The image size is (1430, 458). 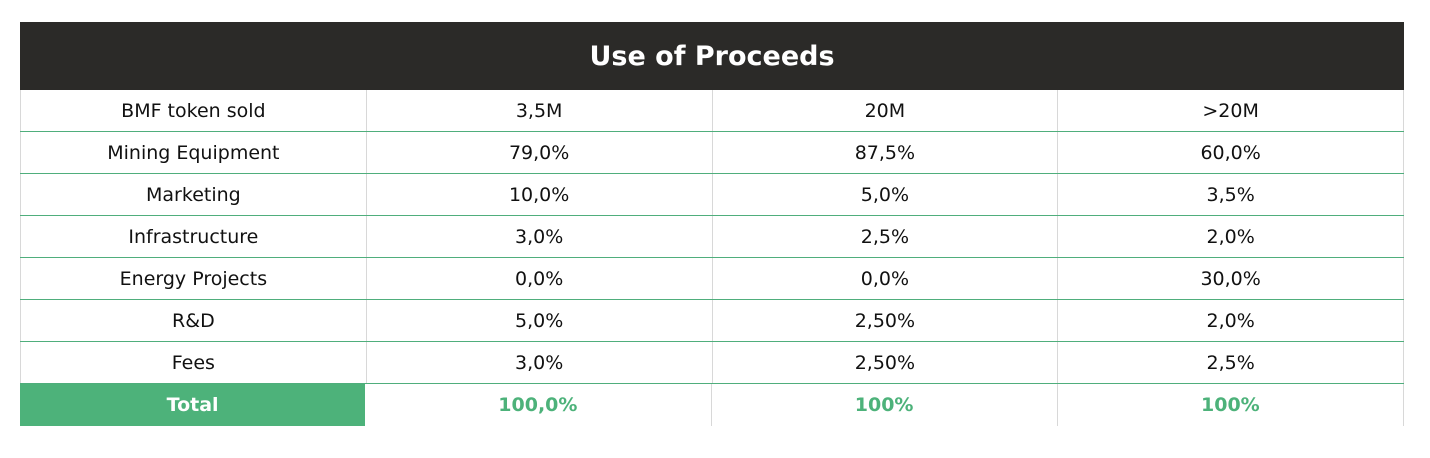 I want to click on row-label: Marketing, so click(x=193, y=194).